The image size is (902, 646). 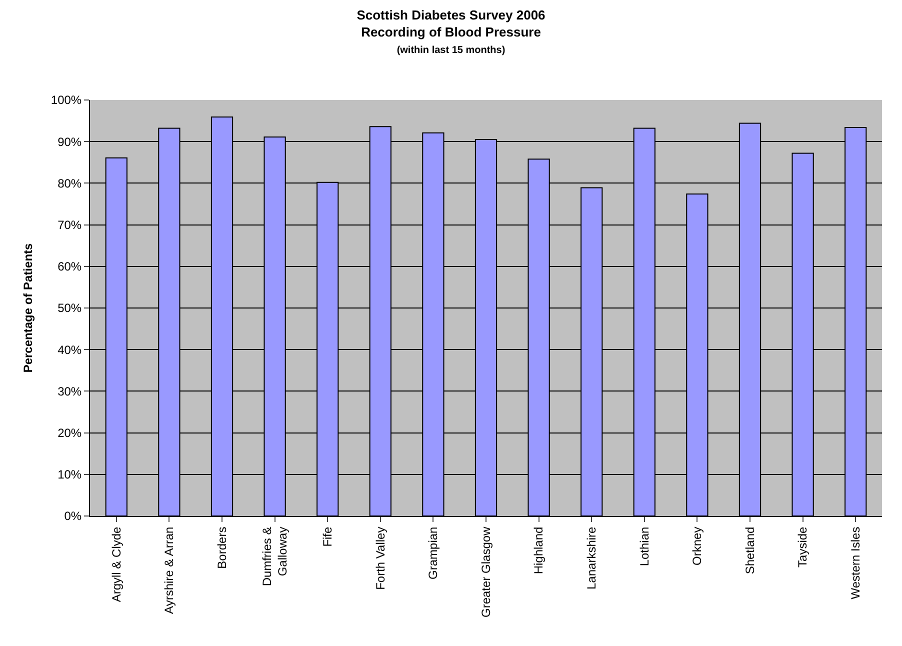 What do you see at coordinates (749, 550) in the screenshot?
I see `x-tick-label: Shetland` at bounding box center [749, 550].